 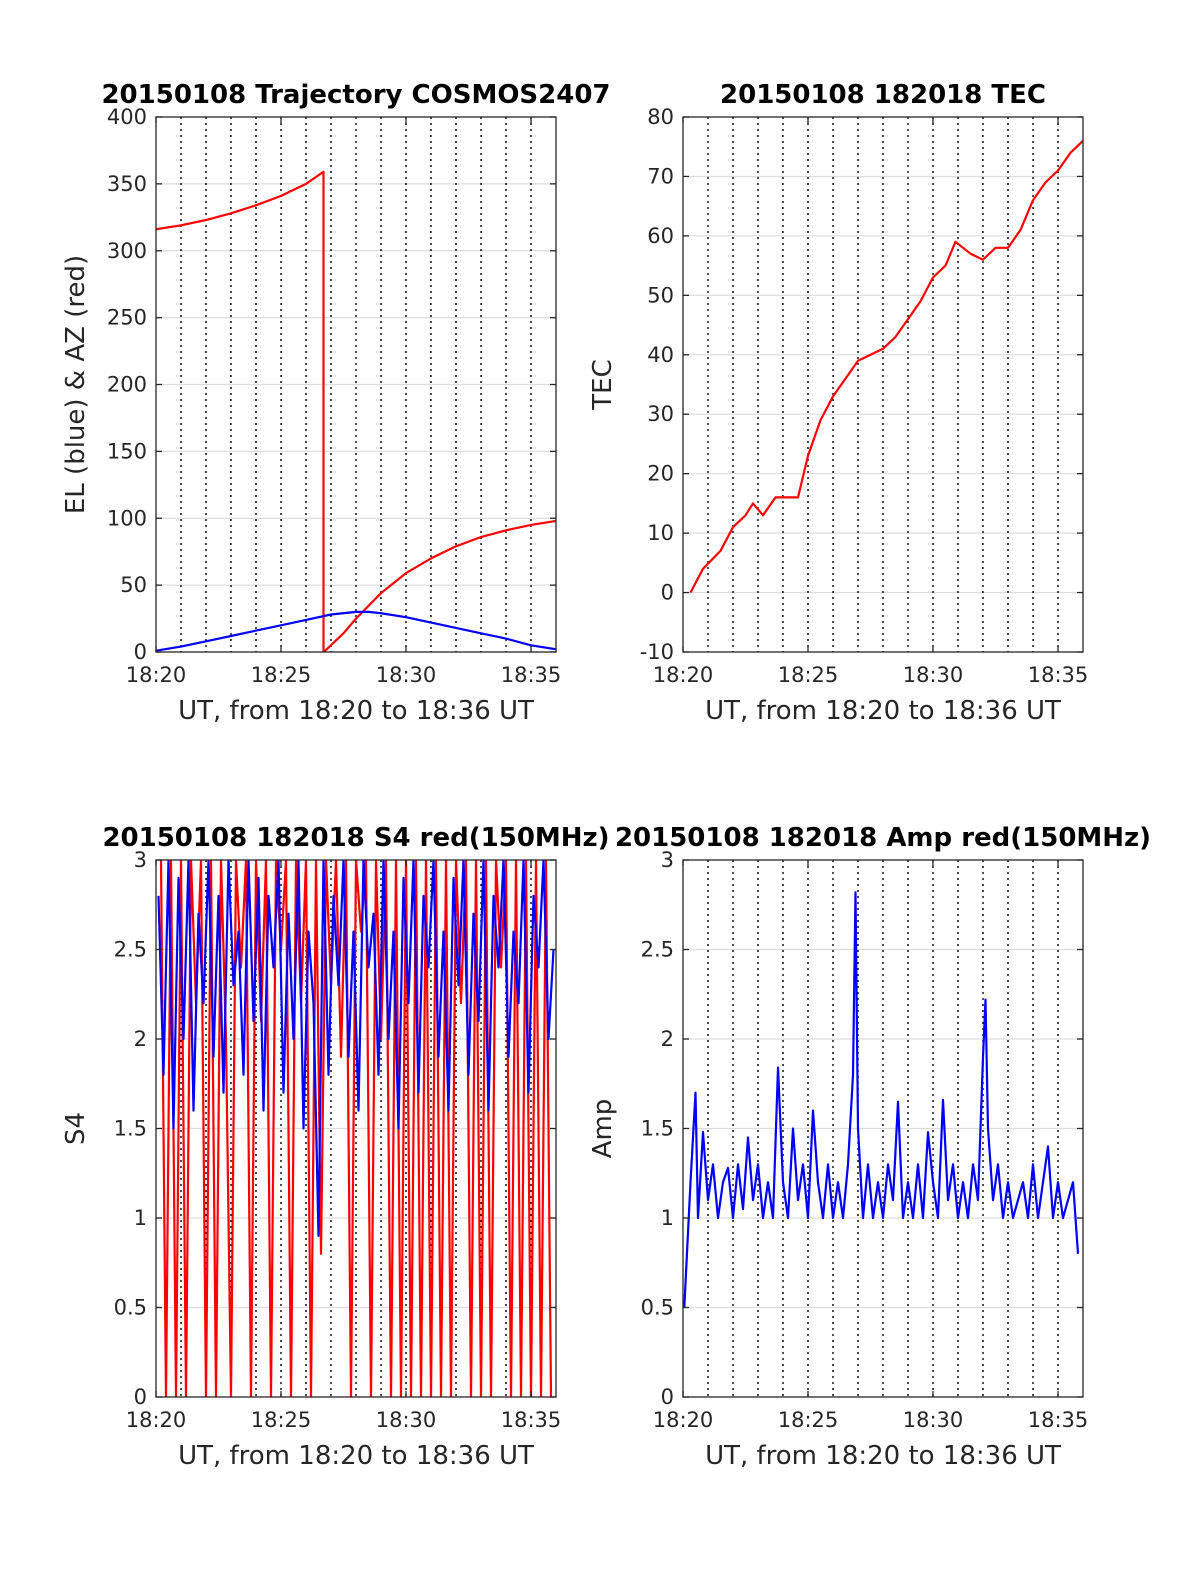 I want to click on y-tick-label: 60, so click(x=660, y=236).